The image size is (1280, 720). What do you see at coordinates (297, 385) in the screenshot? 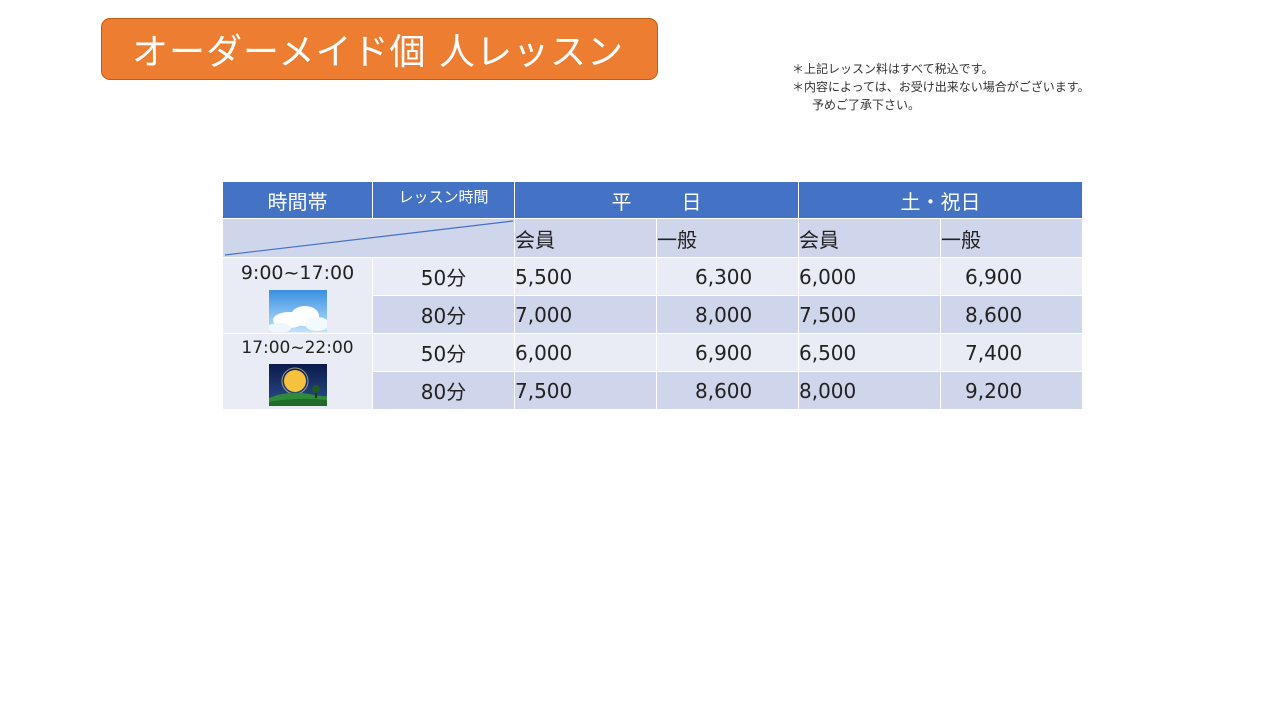
I see `night-moon-icon` at bounding box center [297, 385].